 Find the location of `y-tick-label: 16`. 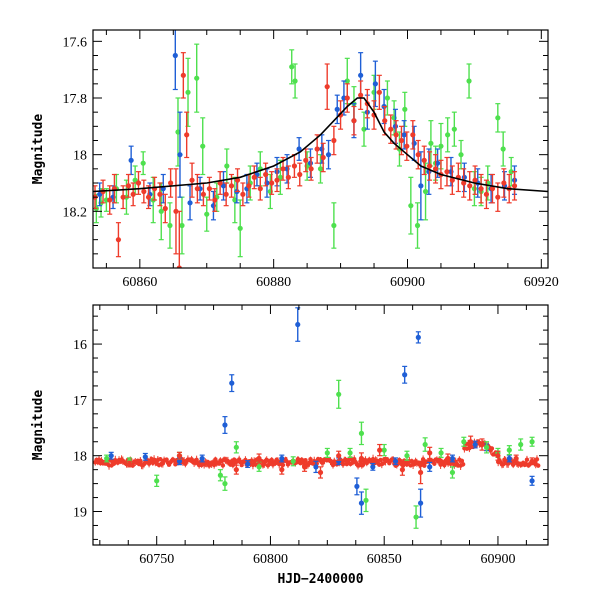

y-tick-label: 16 is located at coordinates (80, 345).